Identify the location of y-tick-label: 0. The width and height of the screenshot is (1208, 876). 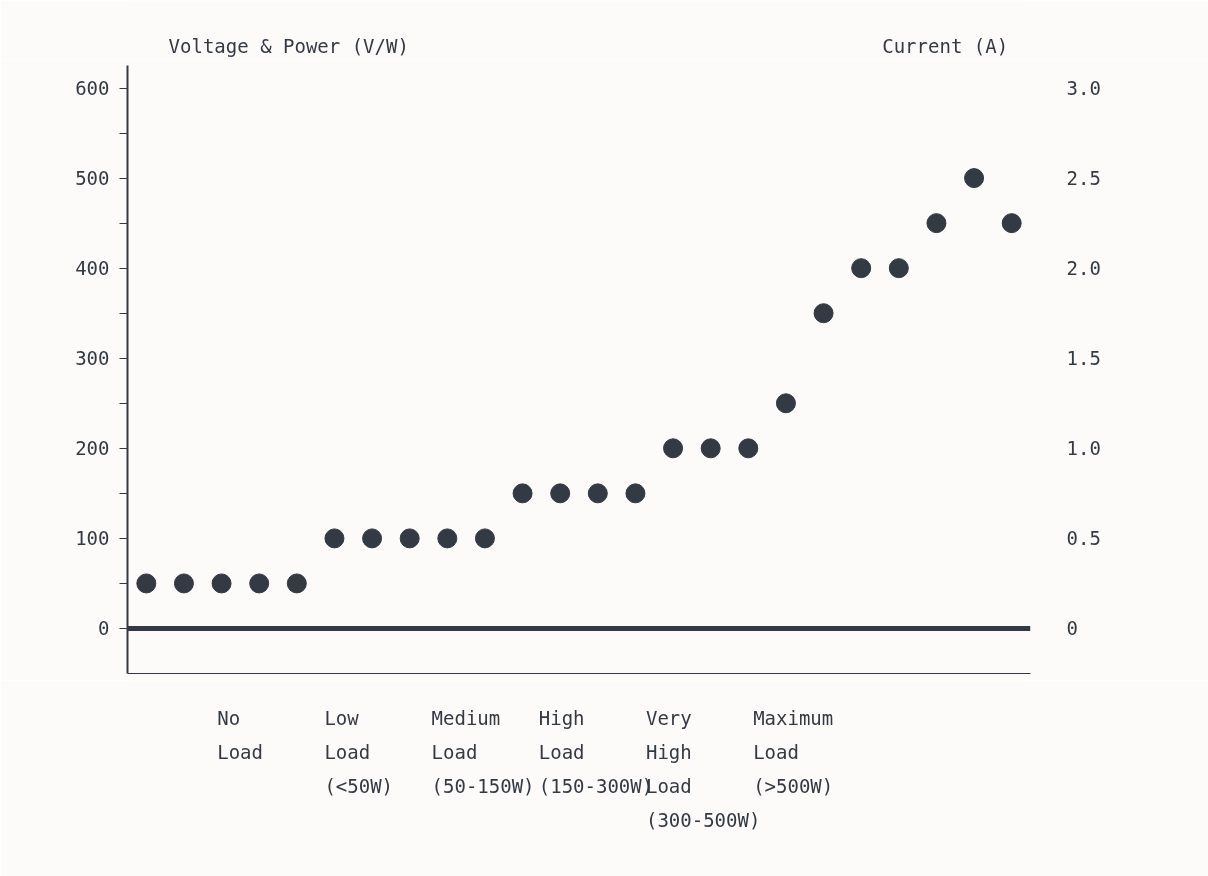
(104, 628).